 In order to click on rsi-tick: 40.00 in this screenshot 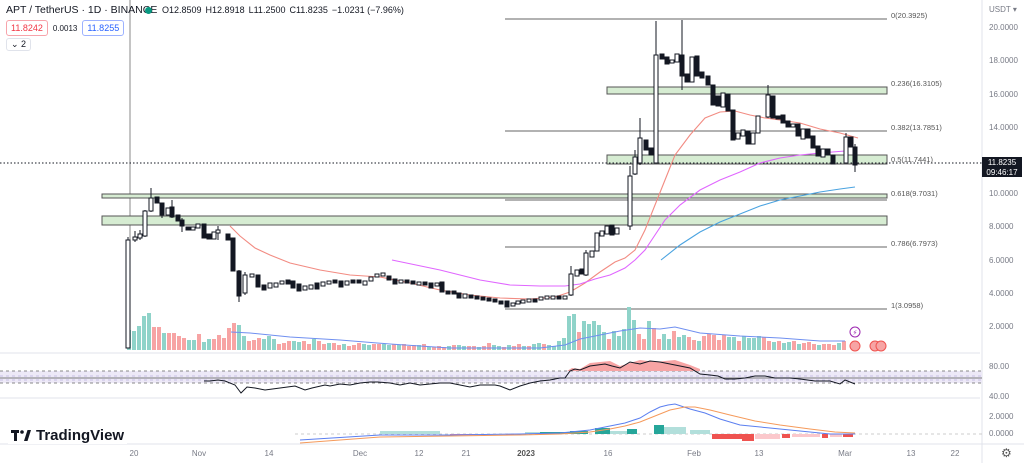, I will do `click(999, 396)`.